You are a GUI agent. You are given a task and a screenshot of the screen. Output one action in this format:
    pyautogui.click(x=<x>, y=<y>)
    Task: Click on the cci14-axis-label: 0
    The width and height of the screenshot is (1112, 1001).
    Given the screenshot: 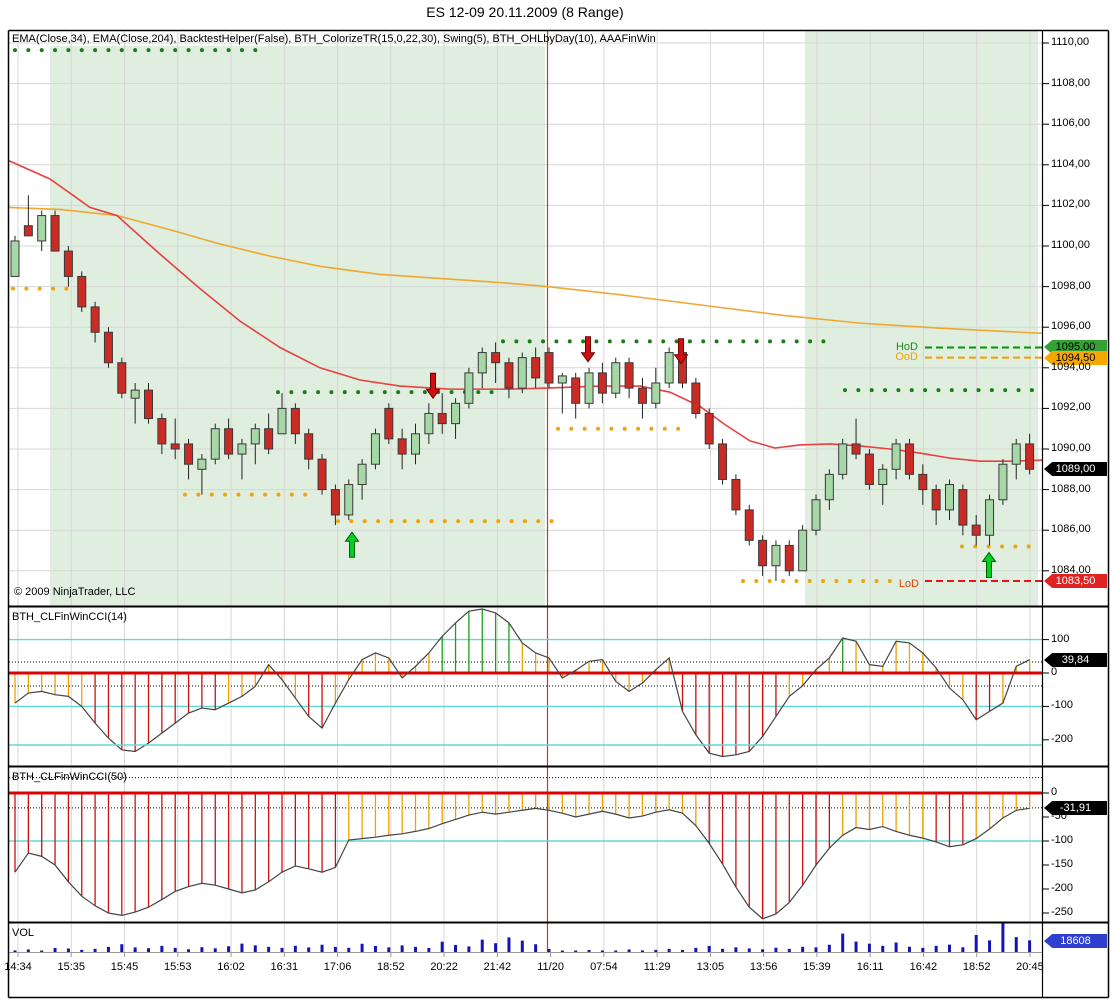 What is the action you would take?
    pyautogui.click(x=1054, y=672)
    